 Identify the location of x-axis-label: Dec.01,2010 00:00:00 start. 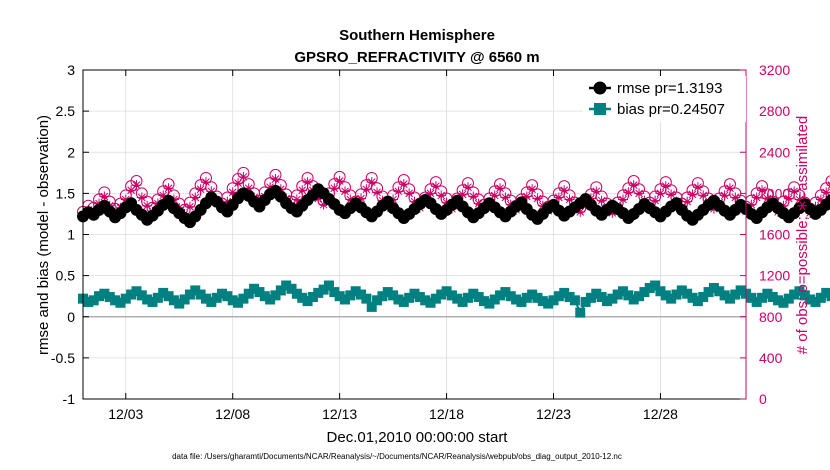
(418, 437).